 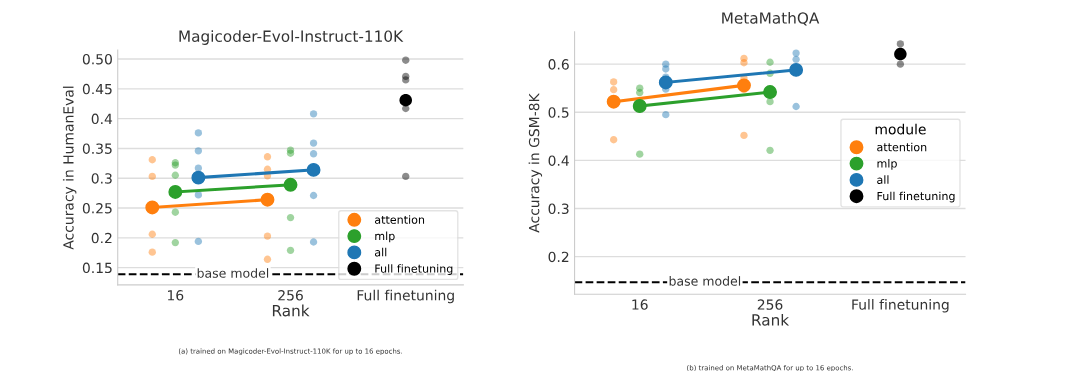 I want to click on y-axis-title: Accuracy in GSM-8K, so click(x=535, y=163).